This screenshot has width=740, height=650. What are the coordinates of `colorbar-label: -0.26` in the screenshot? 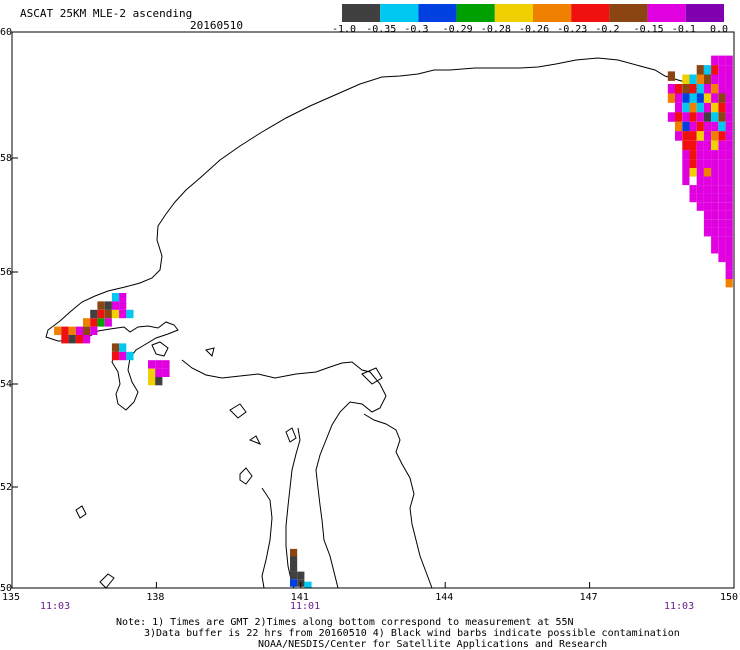 It's located at (534, 29).